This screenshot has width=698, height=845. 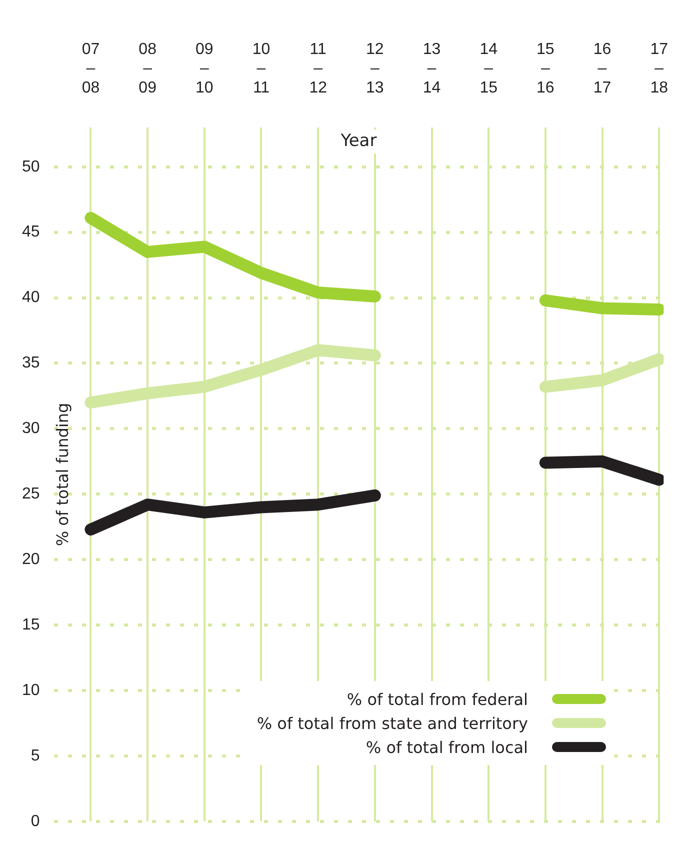 I want to click on y-tick-label: 25, so click(x=31, y=494).